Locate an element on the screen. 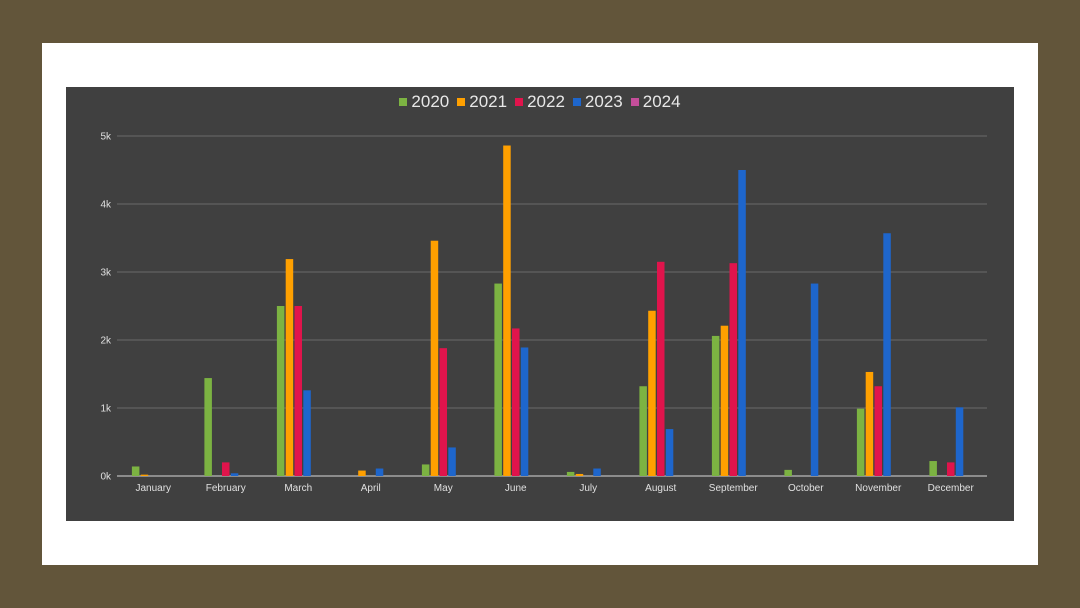  bar-2021-august is located at coordinates (652, 393).